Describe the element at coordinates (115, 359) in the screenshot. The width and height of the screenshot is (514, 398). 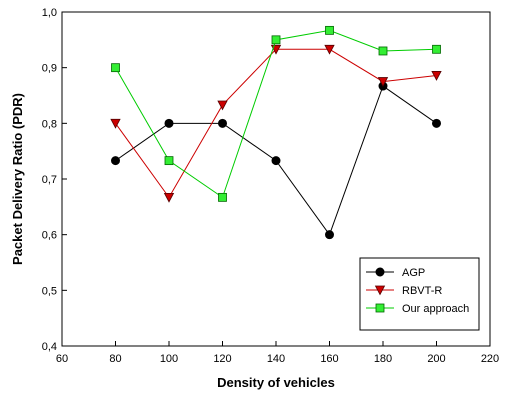
I see `x-tick-label: 80` at that location.